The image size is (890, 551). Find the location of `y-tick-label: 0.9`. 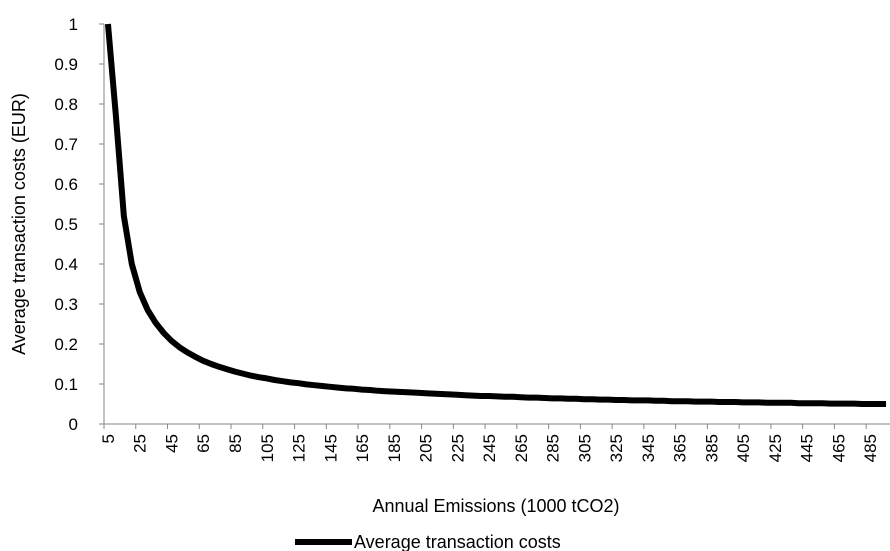

y-tick-label: 0.9 is located at coordinates (66, 64).